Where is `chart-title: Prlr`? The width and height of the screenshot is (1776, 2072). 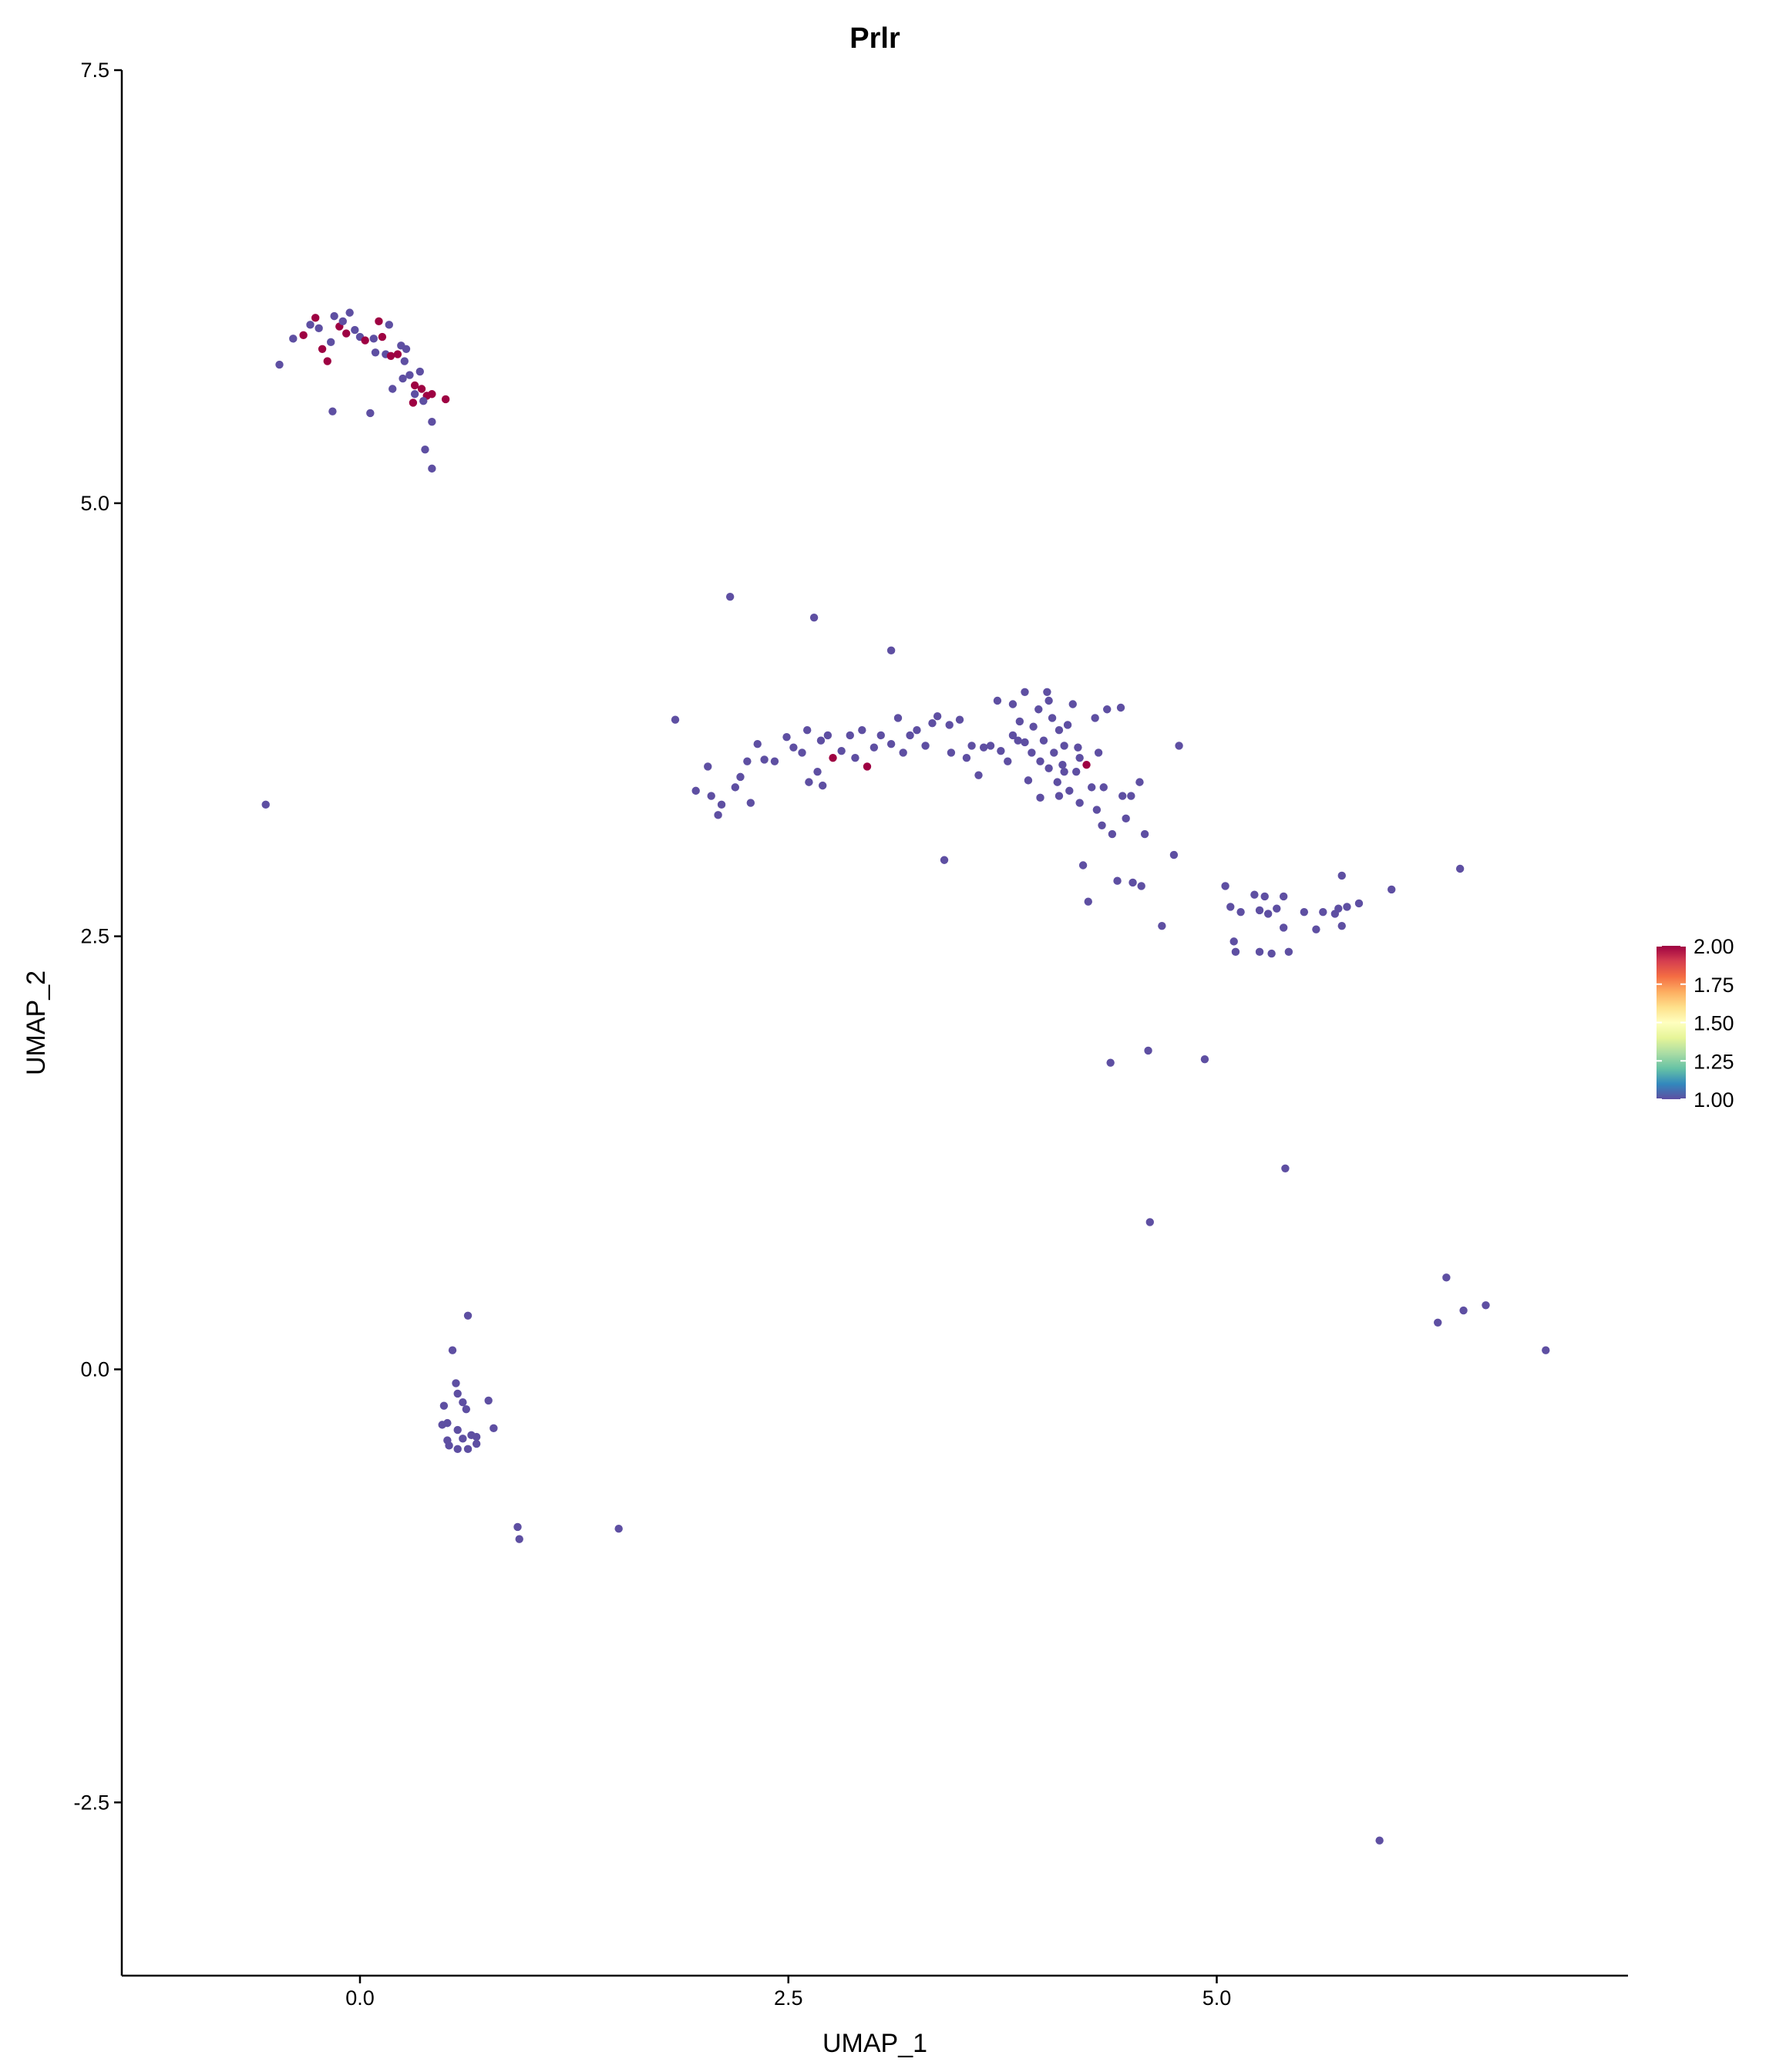 chart-title: Prlr is located at coordinates (874, 39).